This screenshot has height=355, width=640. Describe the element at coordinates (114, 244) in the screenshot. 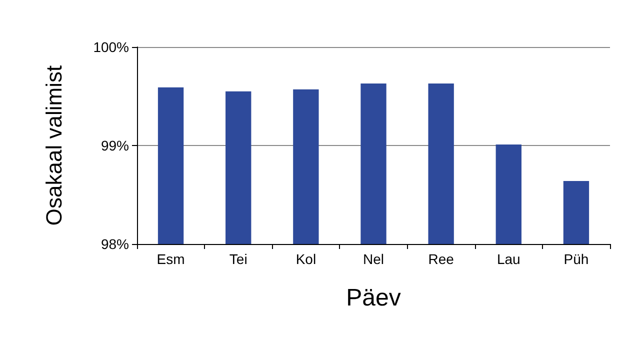

I see `y-tick-label: 98%` at that location.